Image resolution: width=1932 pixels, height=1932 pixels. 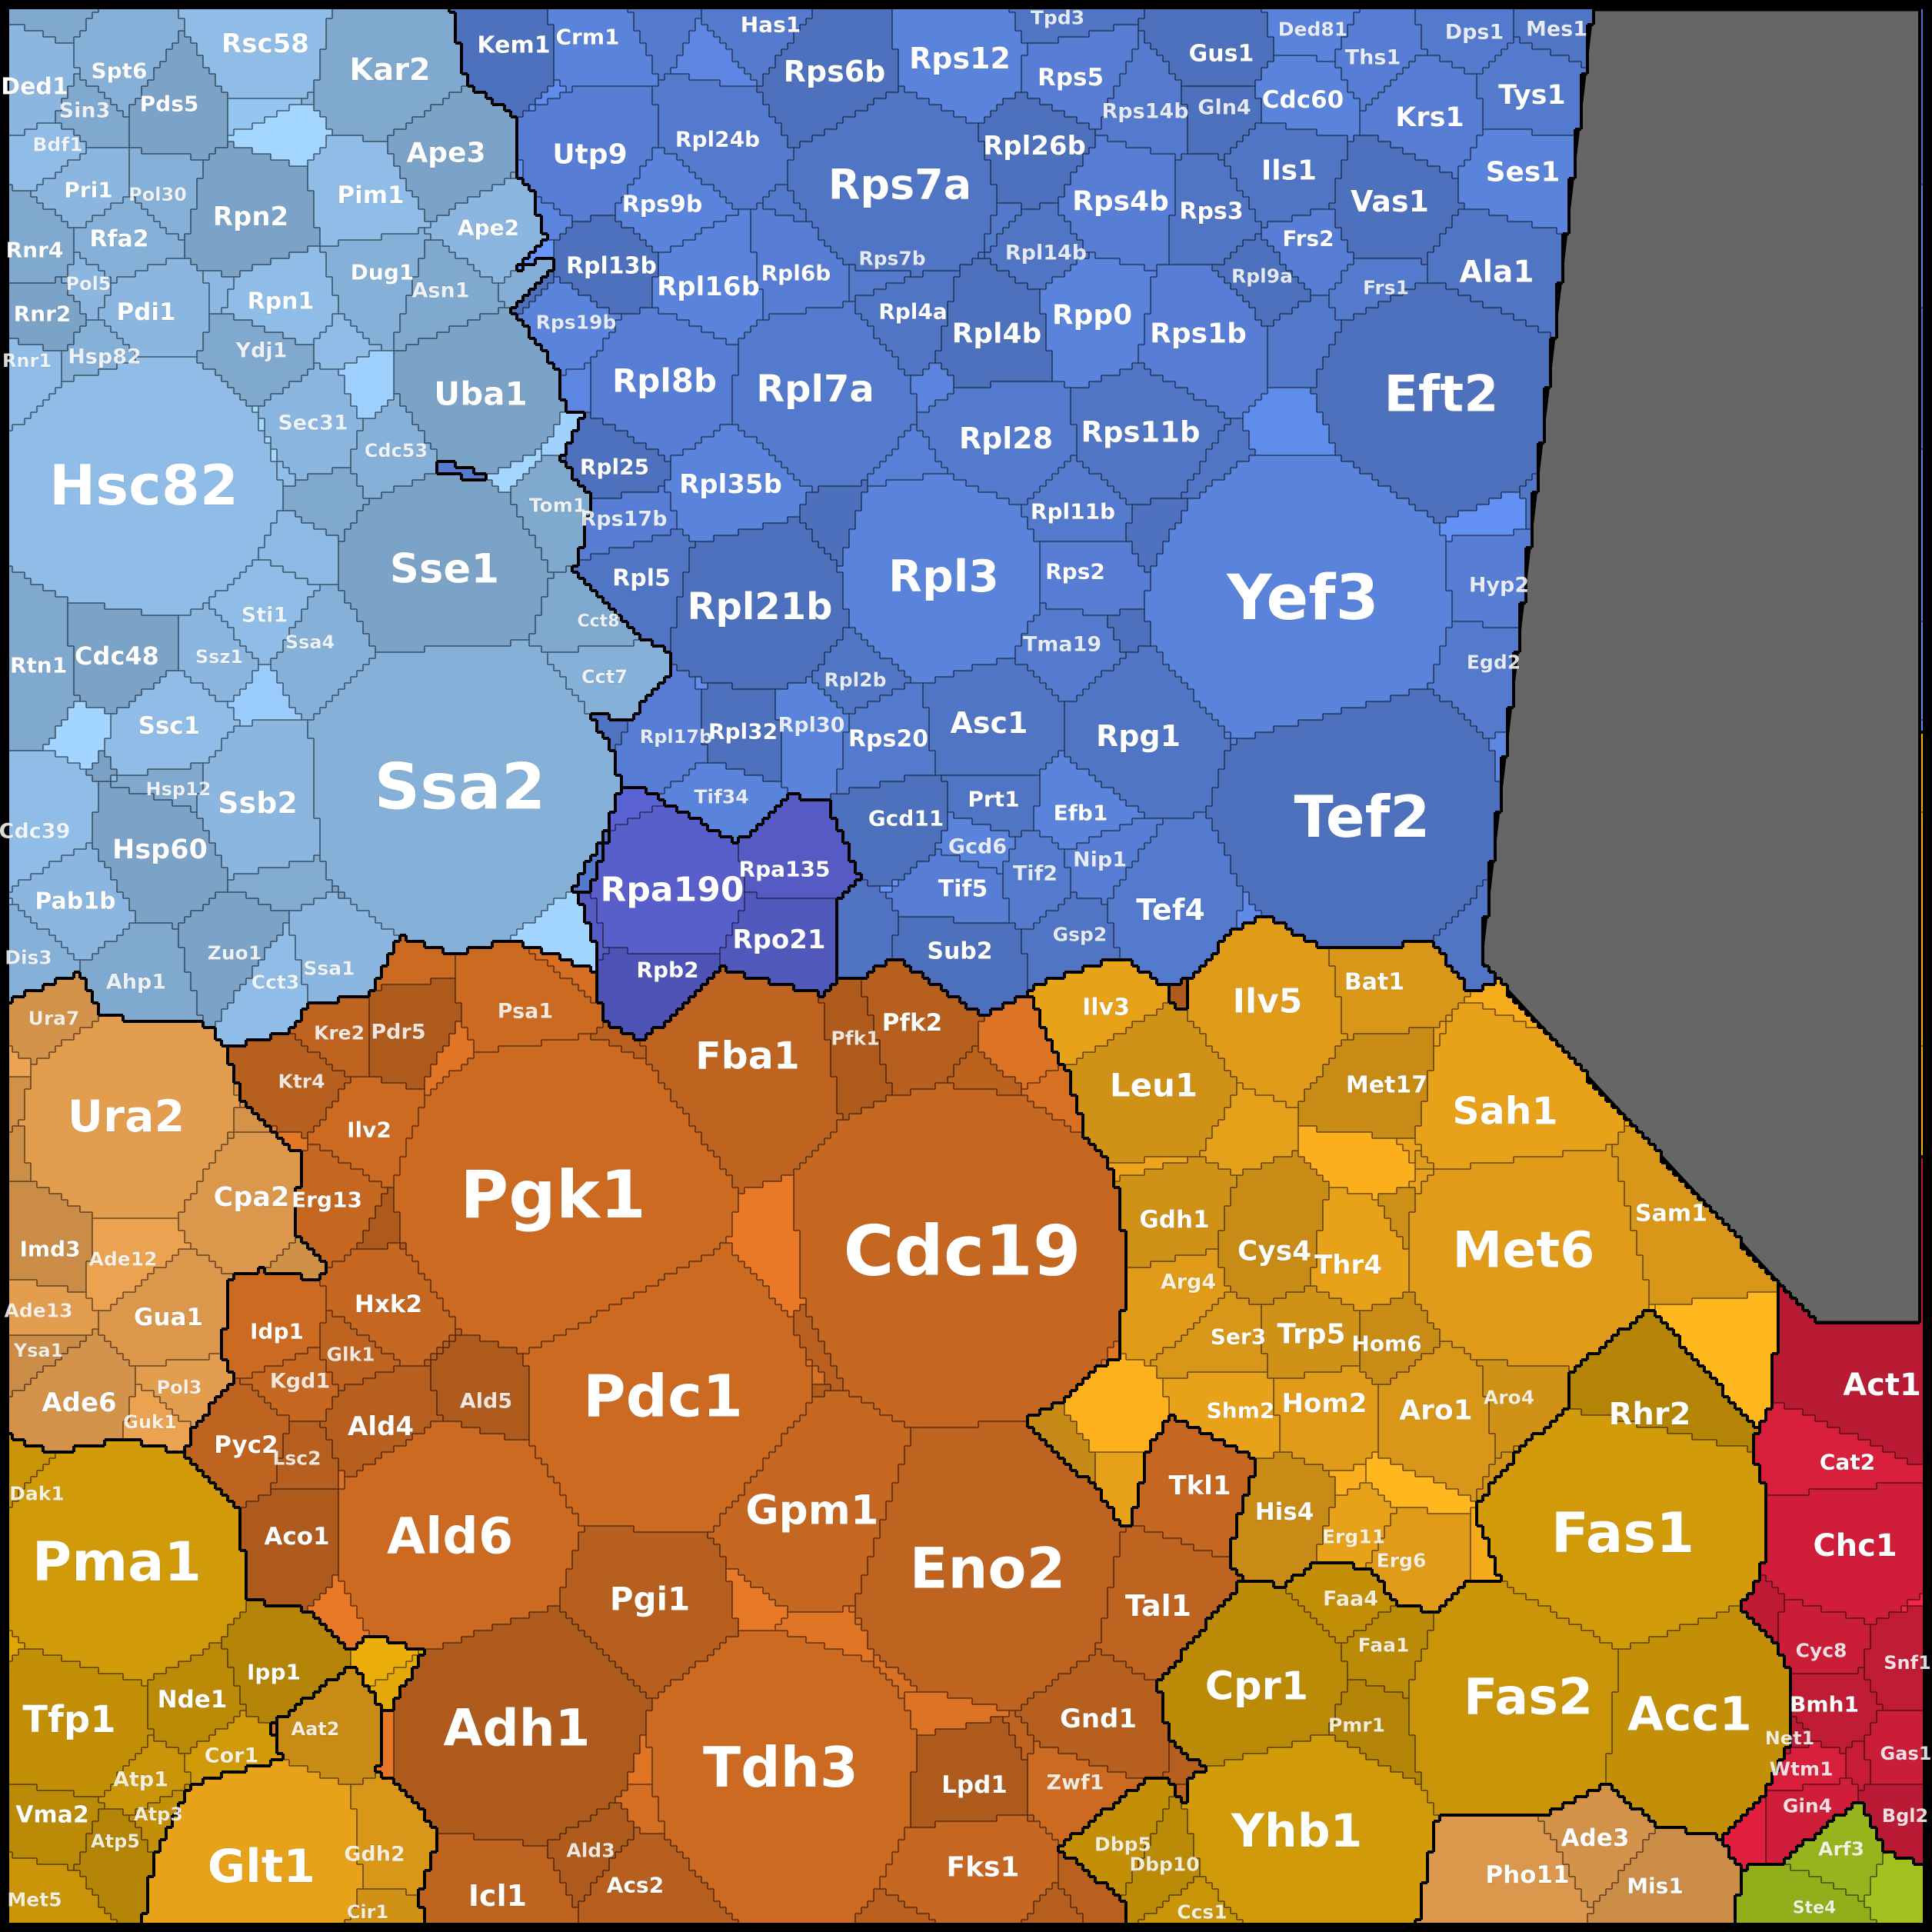 What do you see at coordinates (461, 1535) in the screenshot?
I see `cell-ald6` at bounding box center [461, 1535].